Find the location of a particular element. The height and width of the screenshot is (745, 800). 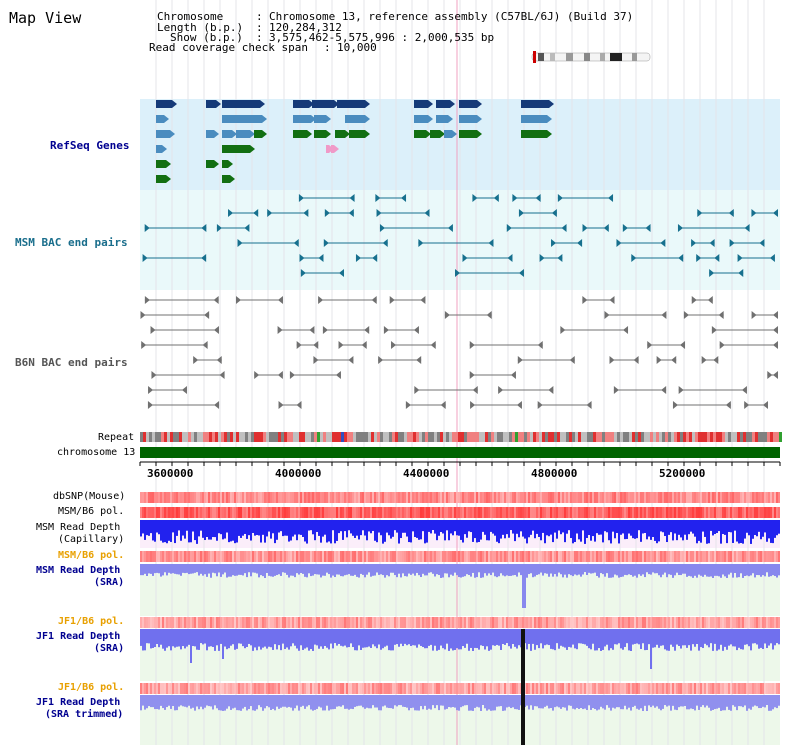

track-label-msm-bac: MSM BAC end pairs is located at coordinates (71, 242).